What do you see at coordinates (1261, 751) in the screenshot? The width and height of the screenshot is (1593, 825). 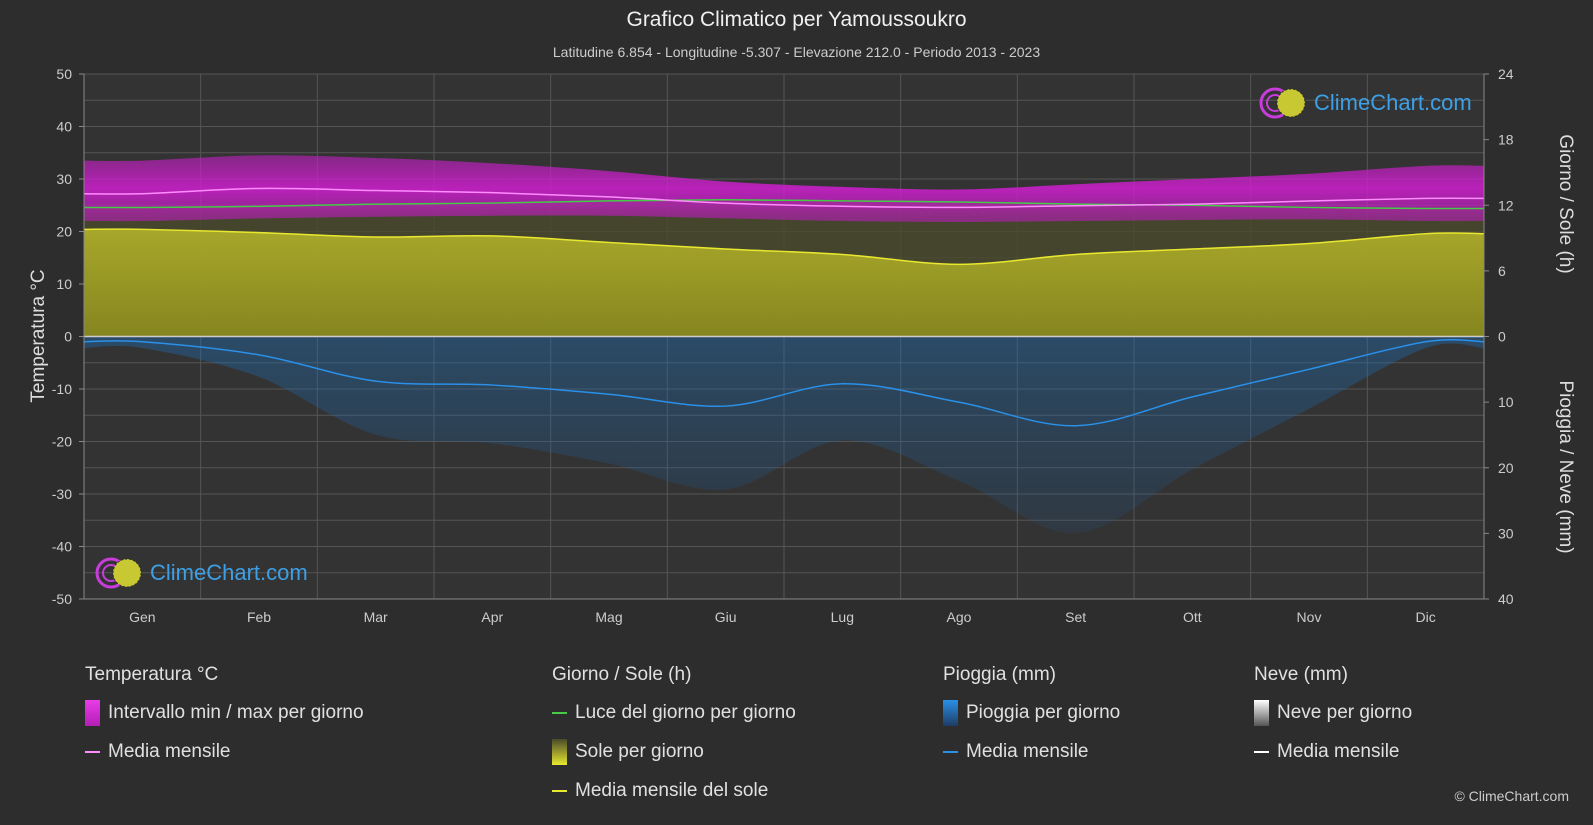 I see `snow-mean-swatch` at bounding box center [1261, 751].